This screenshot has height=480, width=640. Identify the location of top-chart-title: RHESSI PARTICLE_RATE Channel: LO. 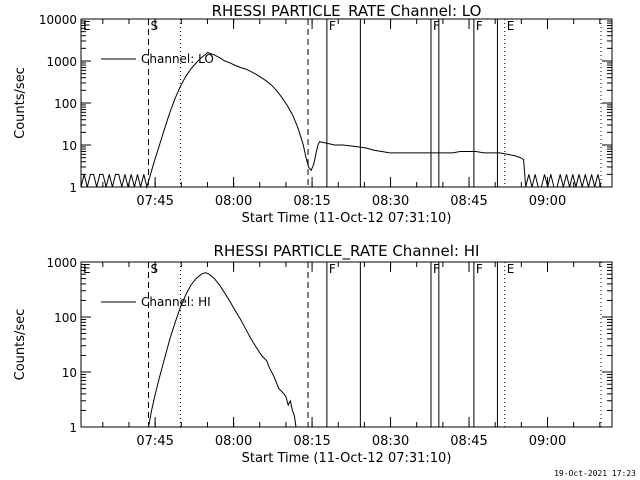
(347, 11).